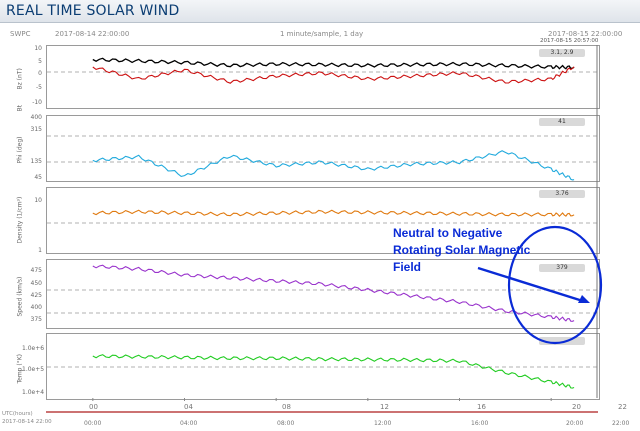  I want to click on x-tick: 16, so click(481, 407).